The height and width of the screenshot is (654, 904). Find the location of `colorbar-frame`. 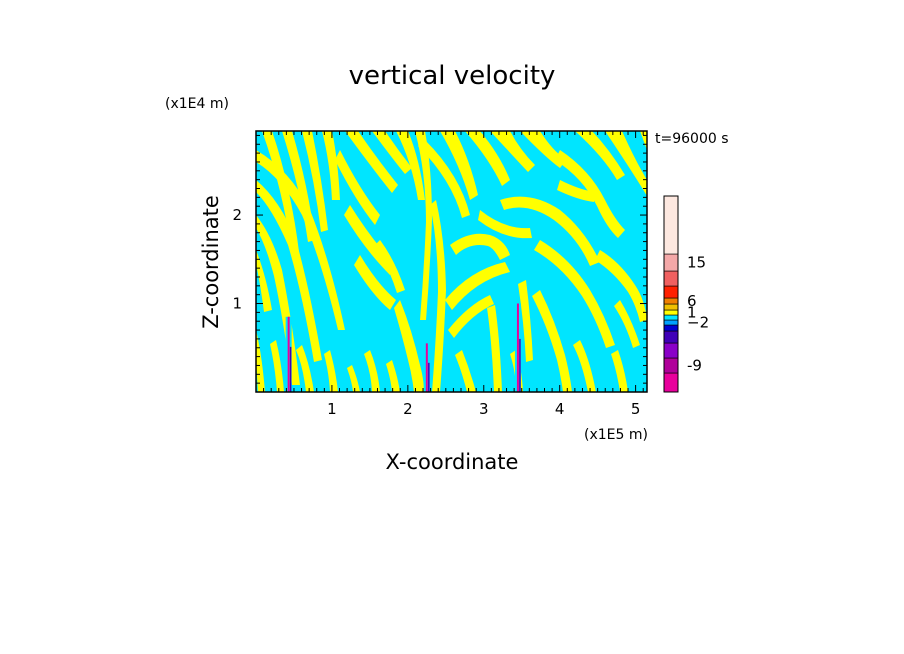

colorbar-frame is located at coordinates (671, 294).